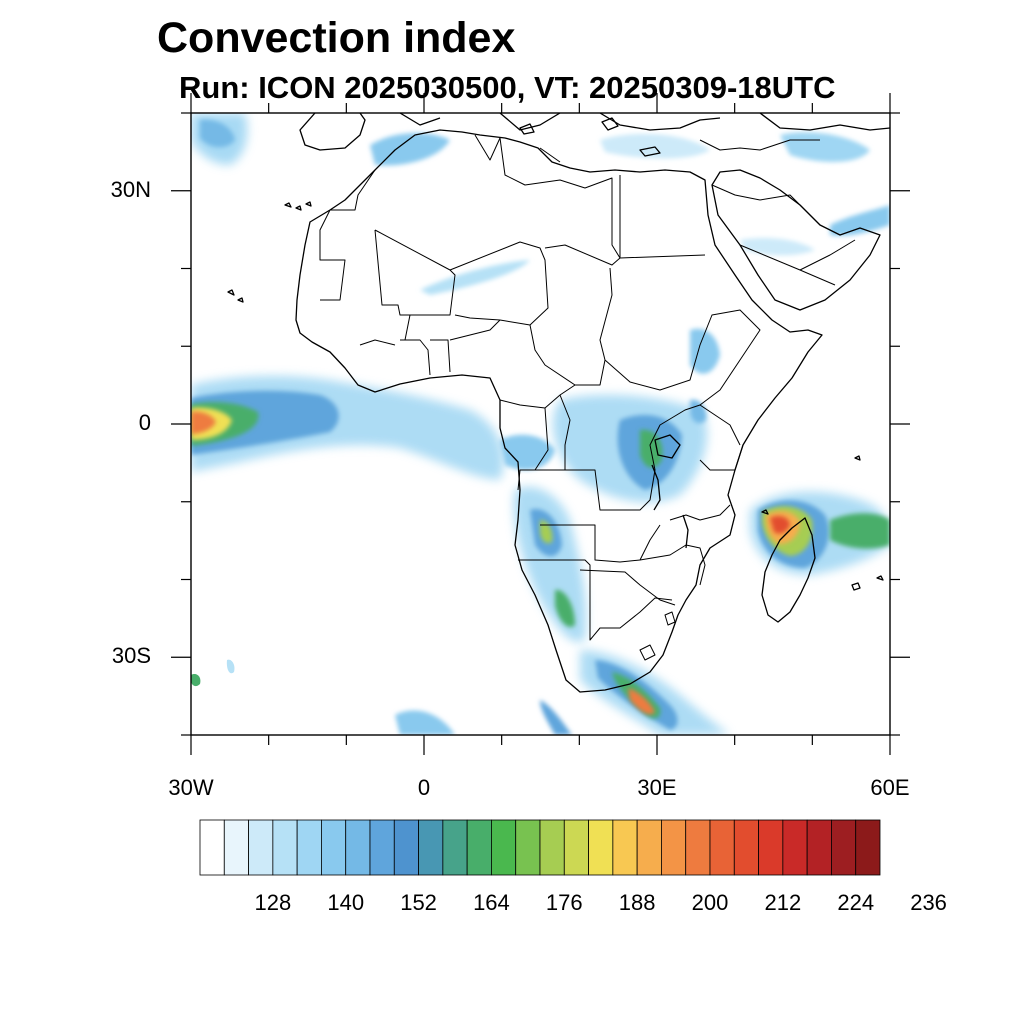  Describe the element at coordinates (507, 87) in the screenshot. I see `map-subtitle: Run: ICON 2025030500, VT: 20250309-18UTC` at that location.